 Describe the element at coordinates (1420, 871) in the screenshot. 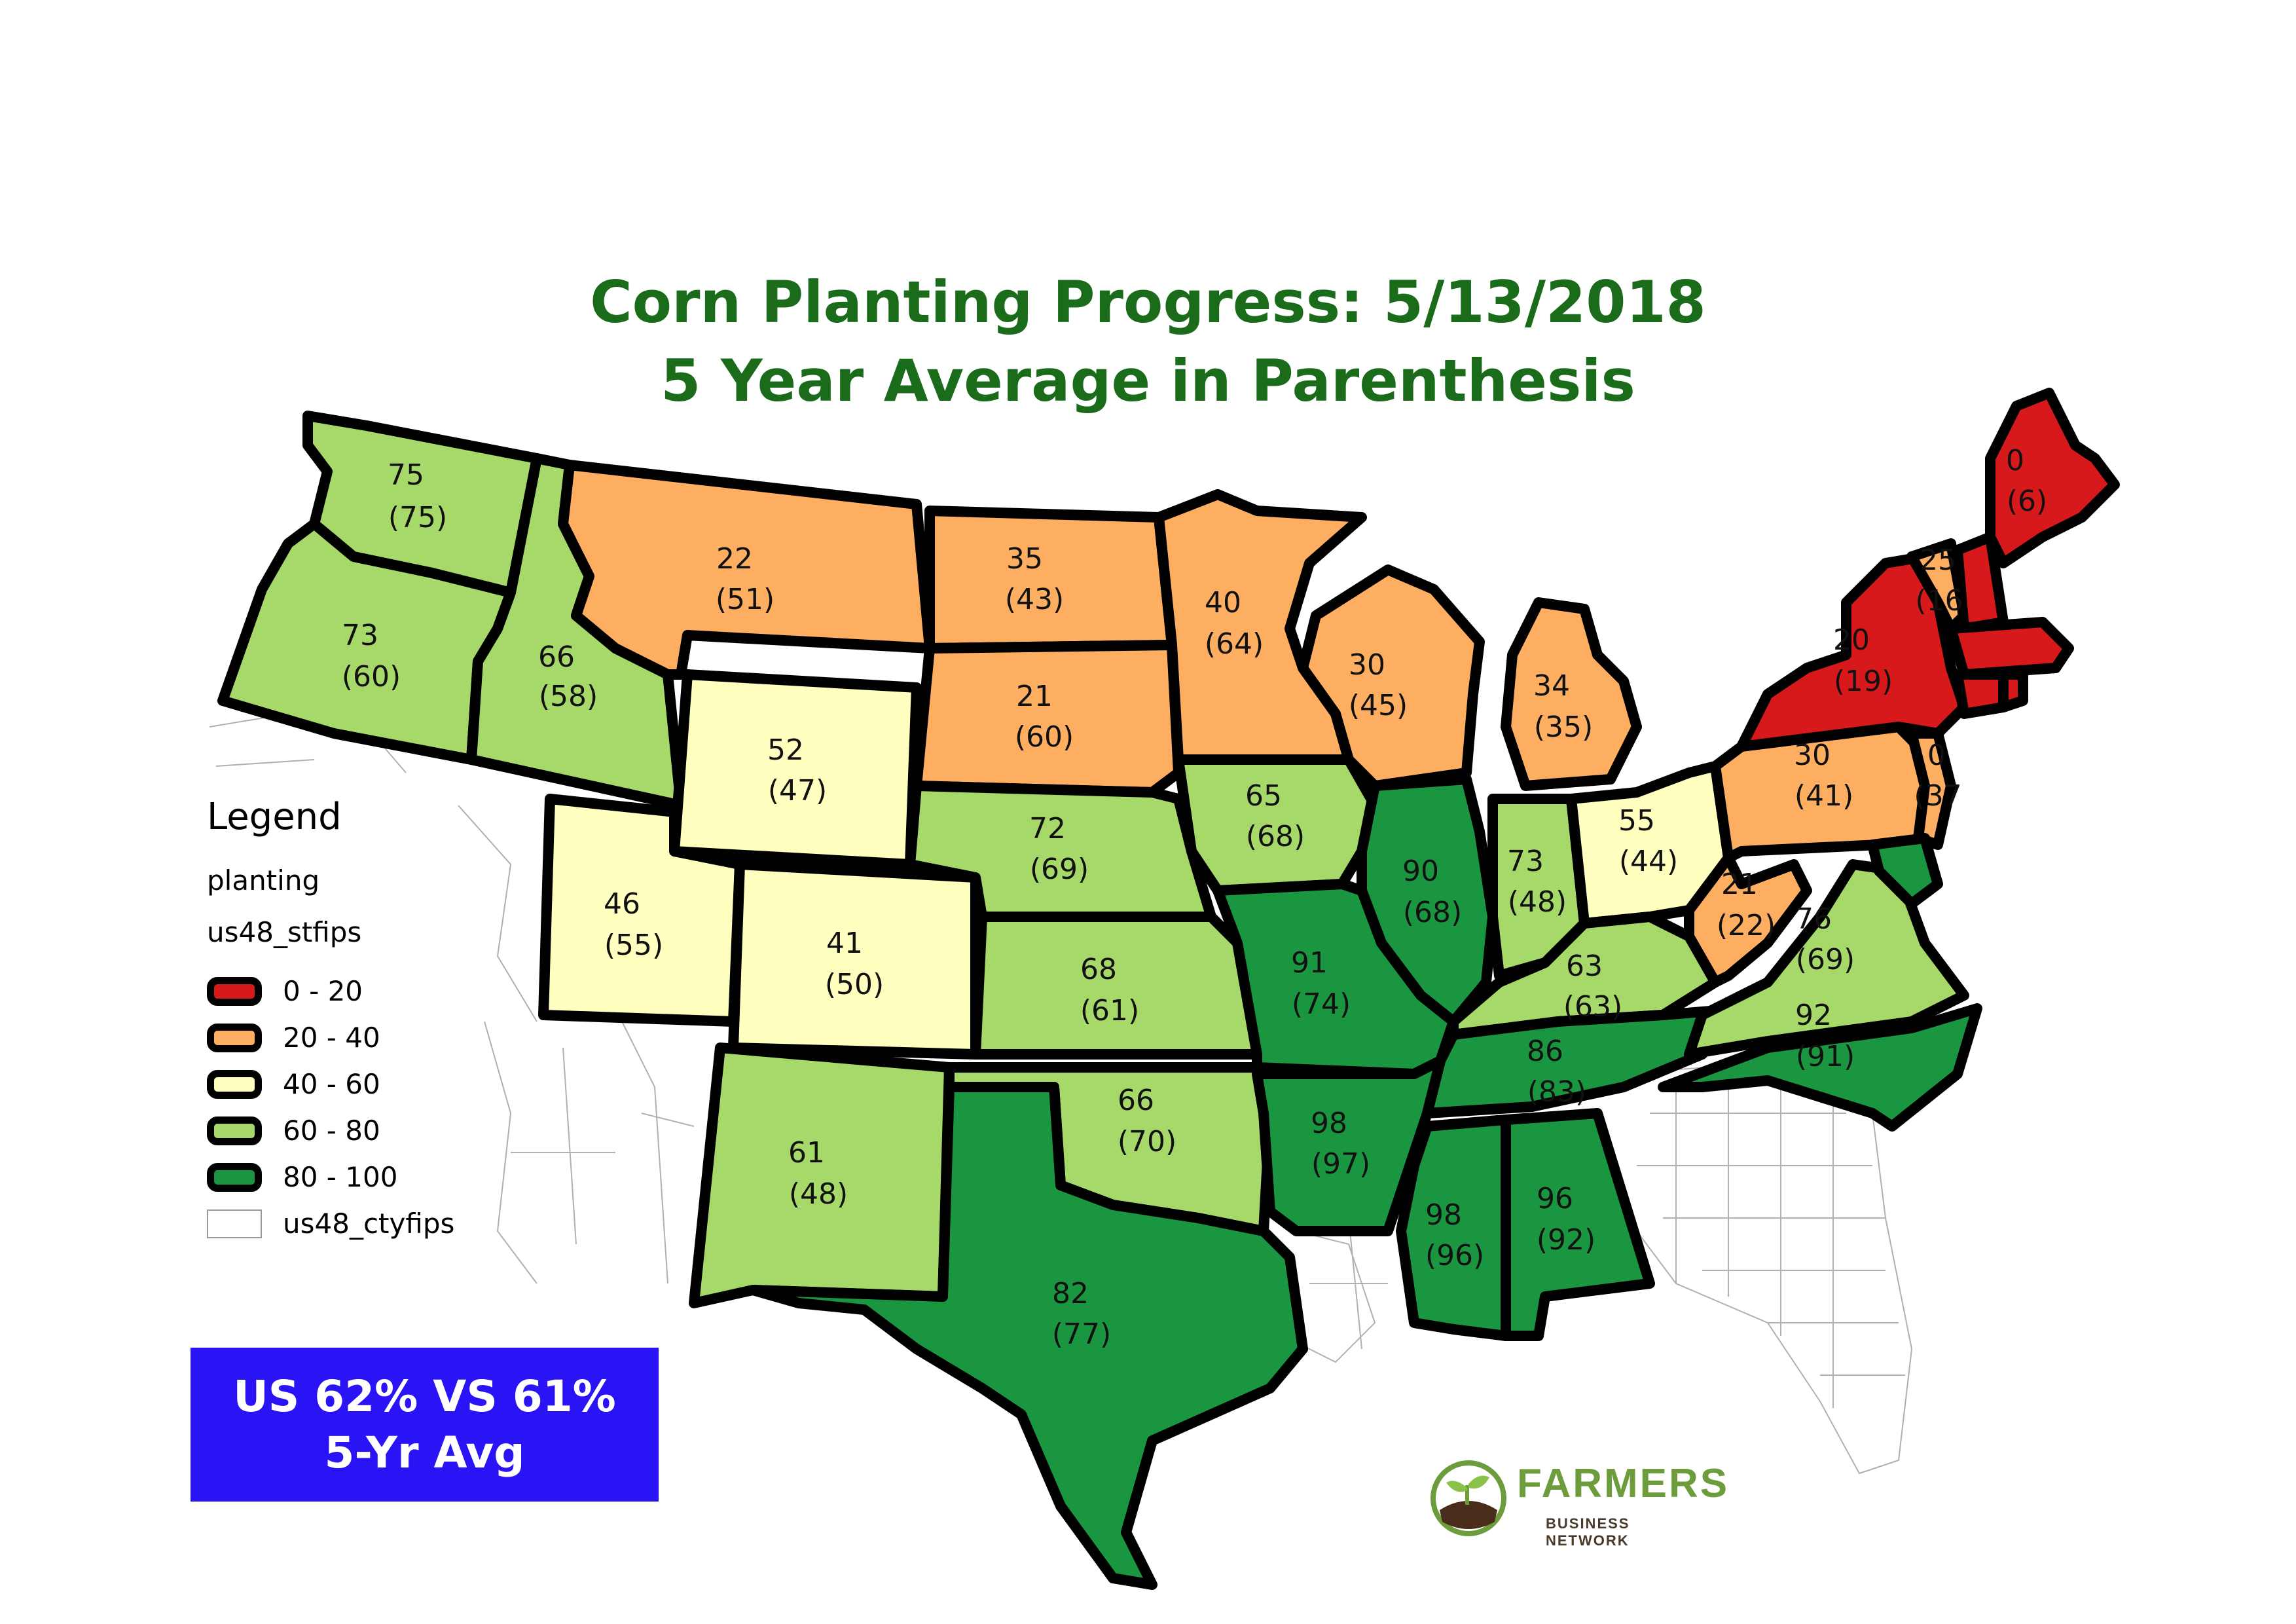

I see `label-IL-value: 90` at that location.